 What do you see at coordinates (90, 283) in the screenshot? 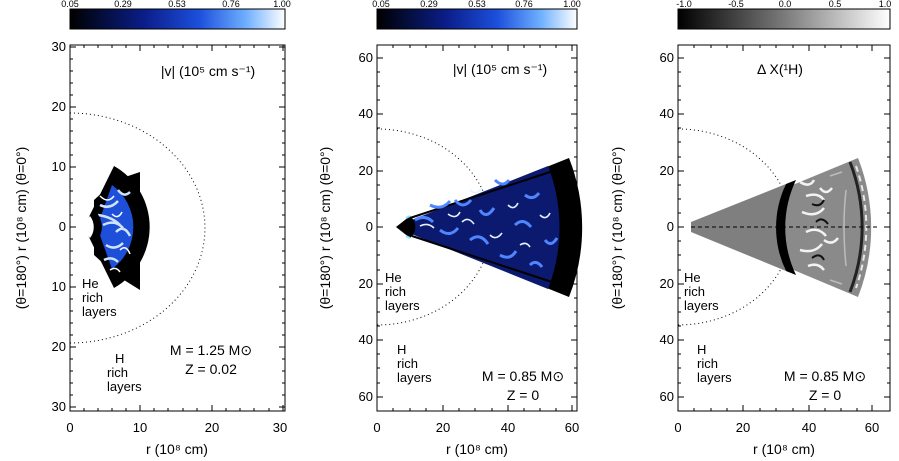
I see `region-label-left-he-0: He` at bounding box center [90, 283].